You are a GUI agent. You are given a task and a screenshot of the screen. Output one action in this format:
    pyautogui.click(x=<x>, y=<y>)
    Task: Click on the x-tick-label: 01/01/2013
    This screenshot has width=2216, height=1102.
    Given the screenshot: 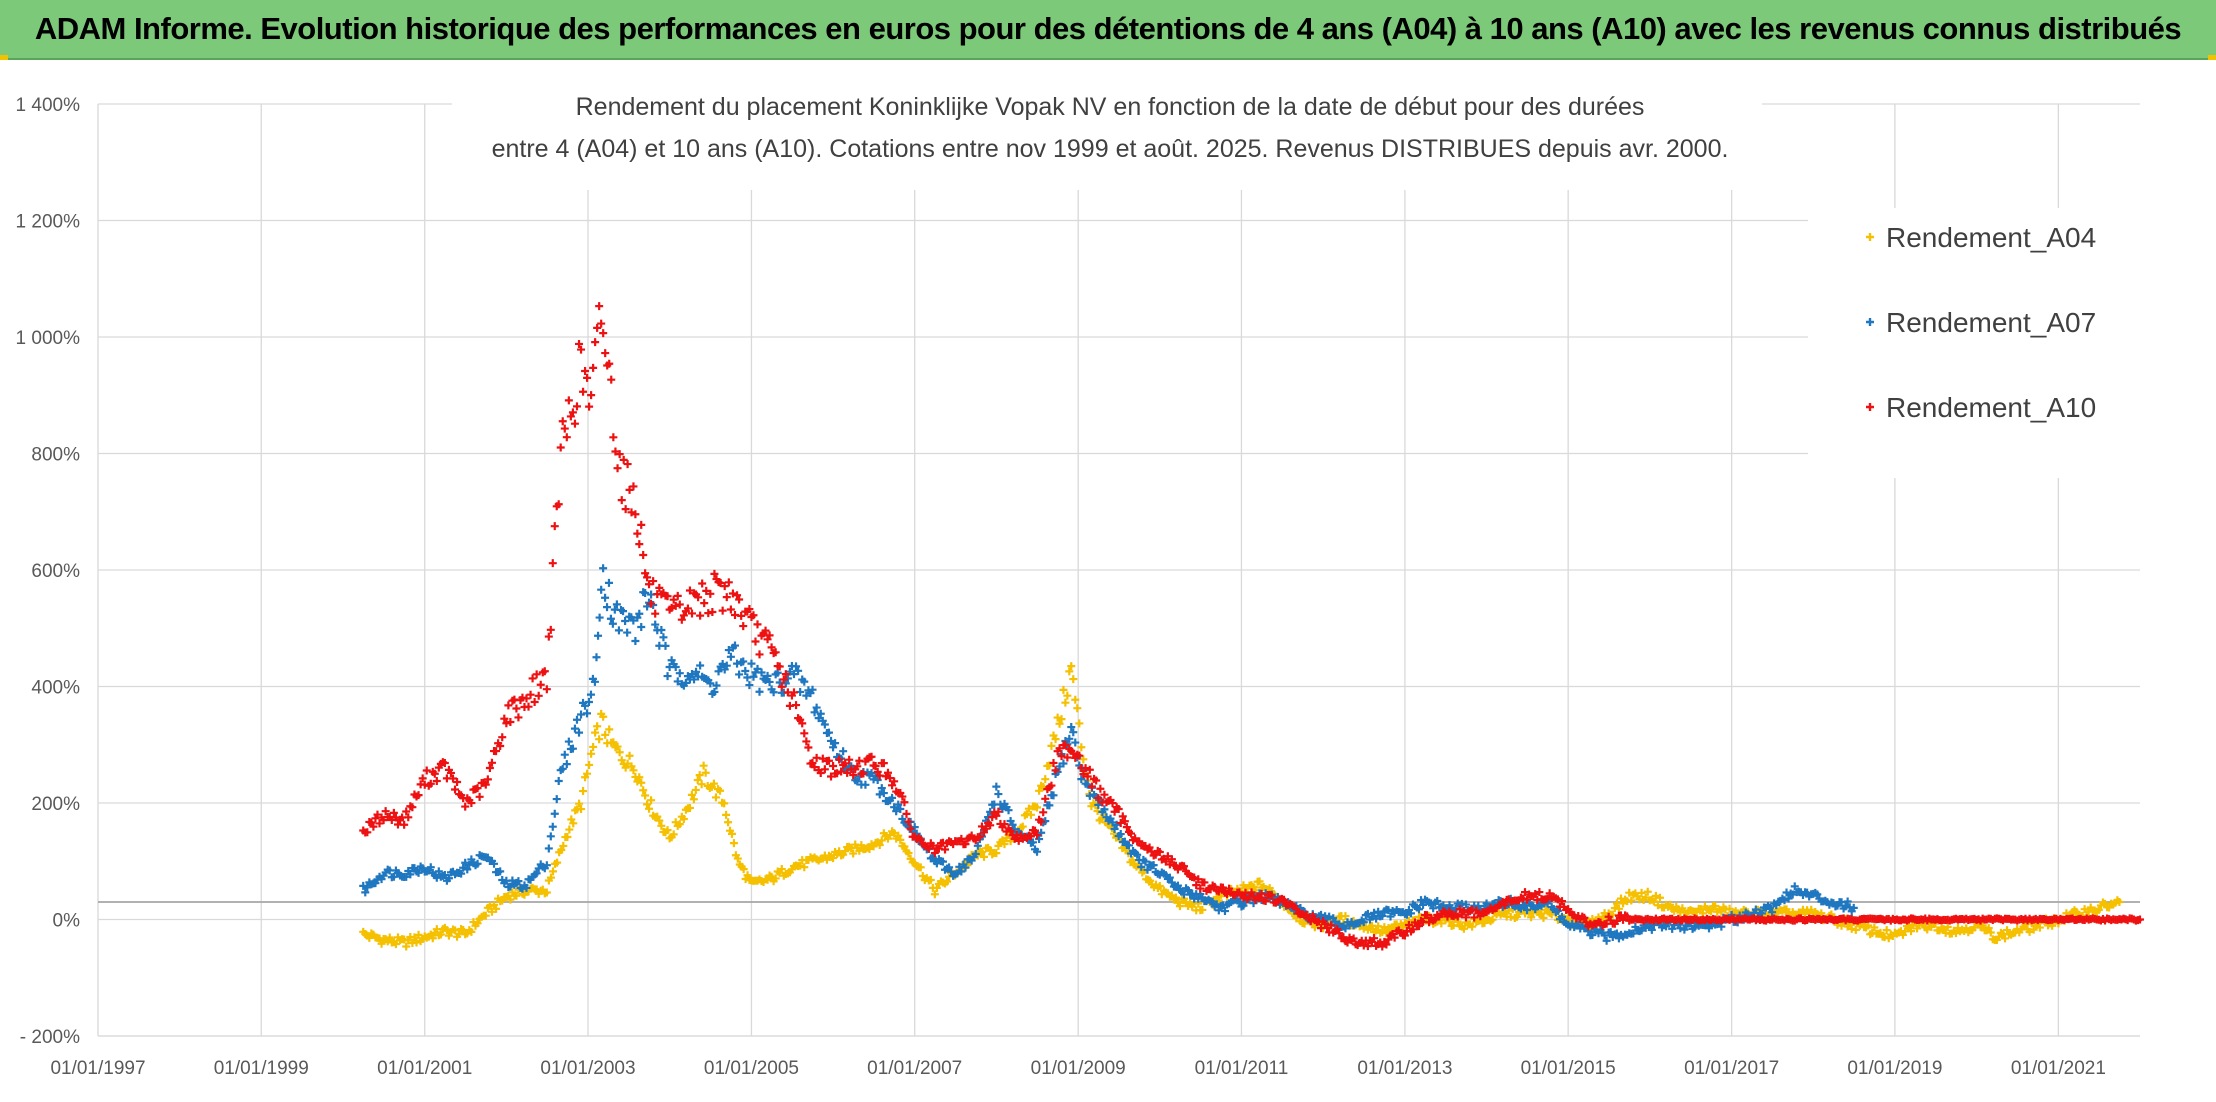 What is the action you would take?
    pyautogui.click(x=1404, y=1068)
    